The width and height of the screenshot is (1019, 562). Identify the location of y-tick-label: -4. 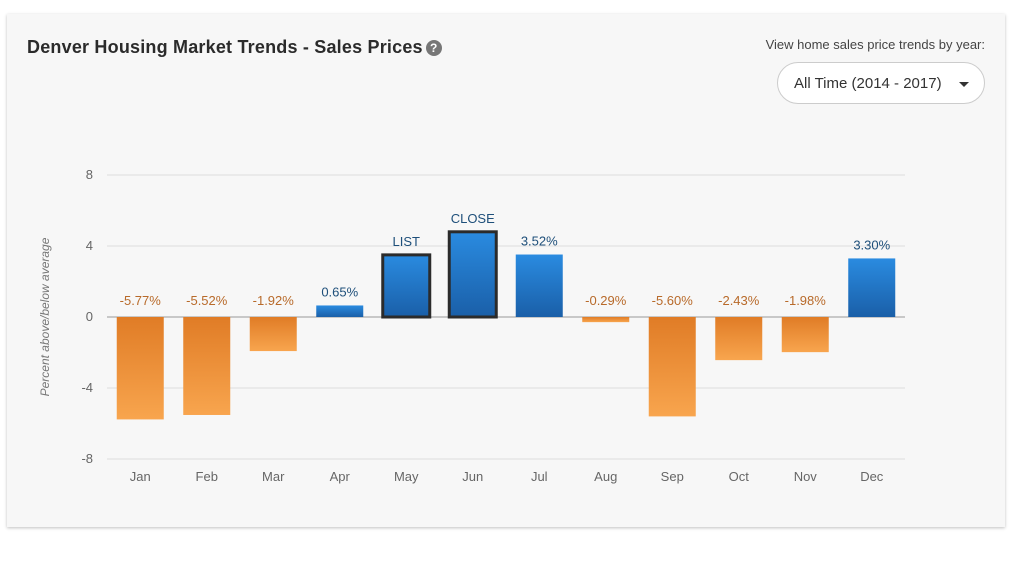
(87, 387).